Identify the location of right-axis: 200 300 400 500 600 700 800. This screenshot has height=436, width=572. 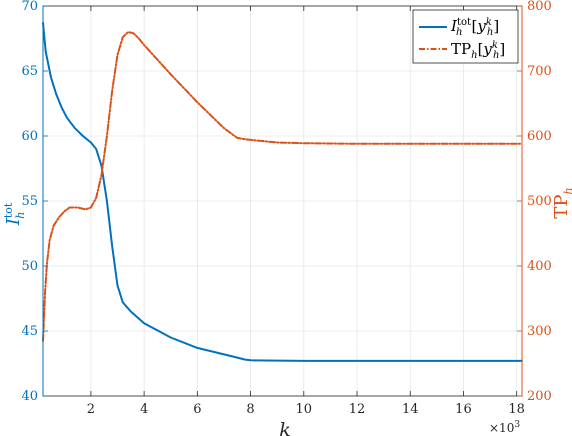
(534, 202).